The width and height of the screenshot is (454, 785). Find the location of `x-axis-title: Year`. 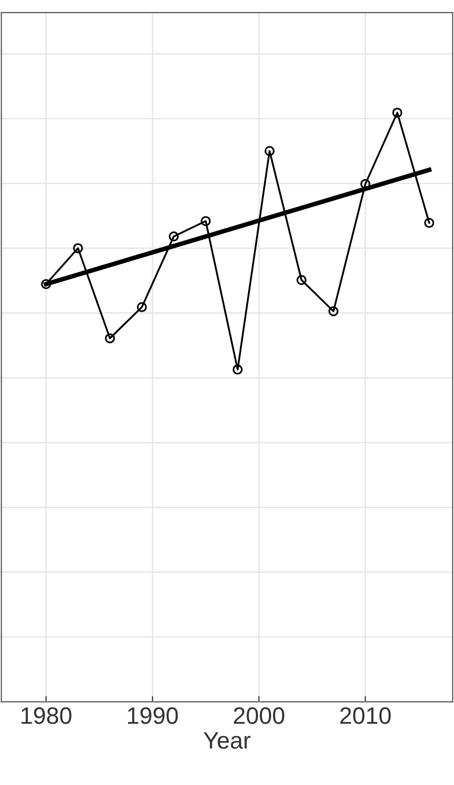

x-axis-title: Year is located at coordinates (227, 740).